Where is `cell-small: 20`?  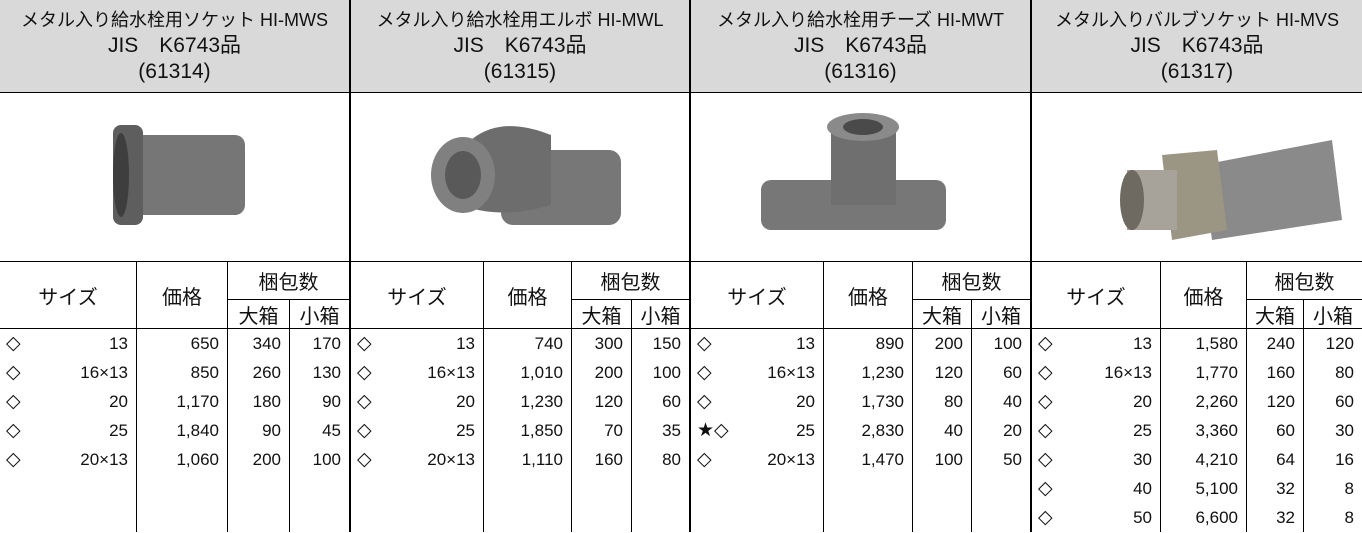
cell-small: 20 is located at coordinates (1002, 430).